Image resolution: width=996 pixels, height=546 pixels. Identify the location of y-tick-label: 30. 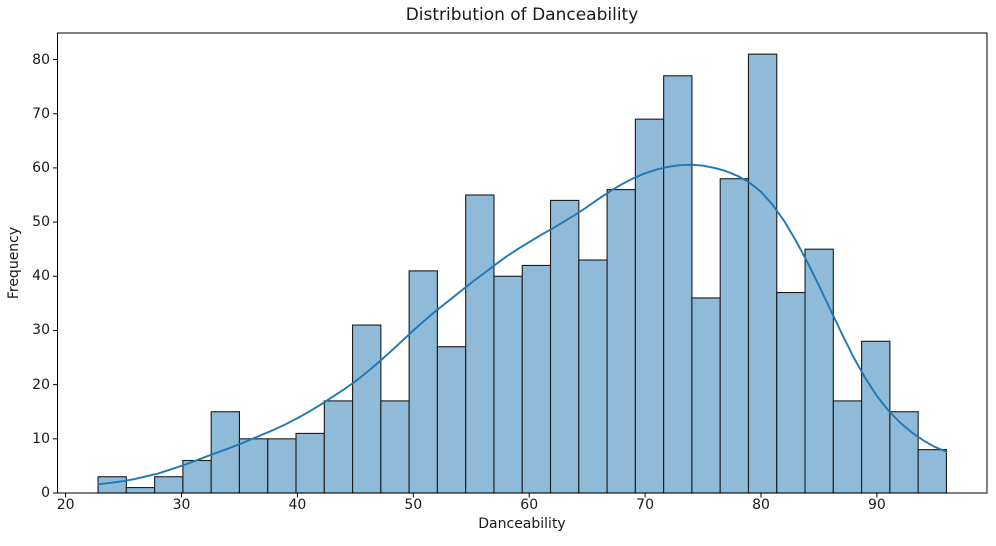
(41, 330).